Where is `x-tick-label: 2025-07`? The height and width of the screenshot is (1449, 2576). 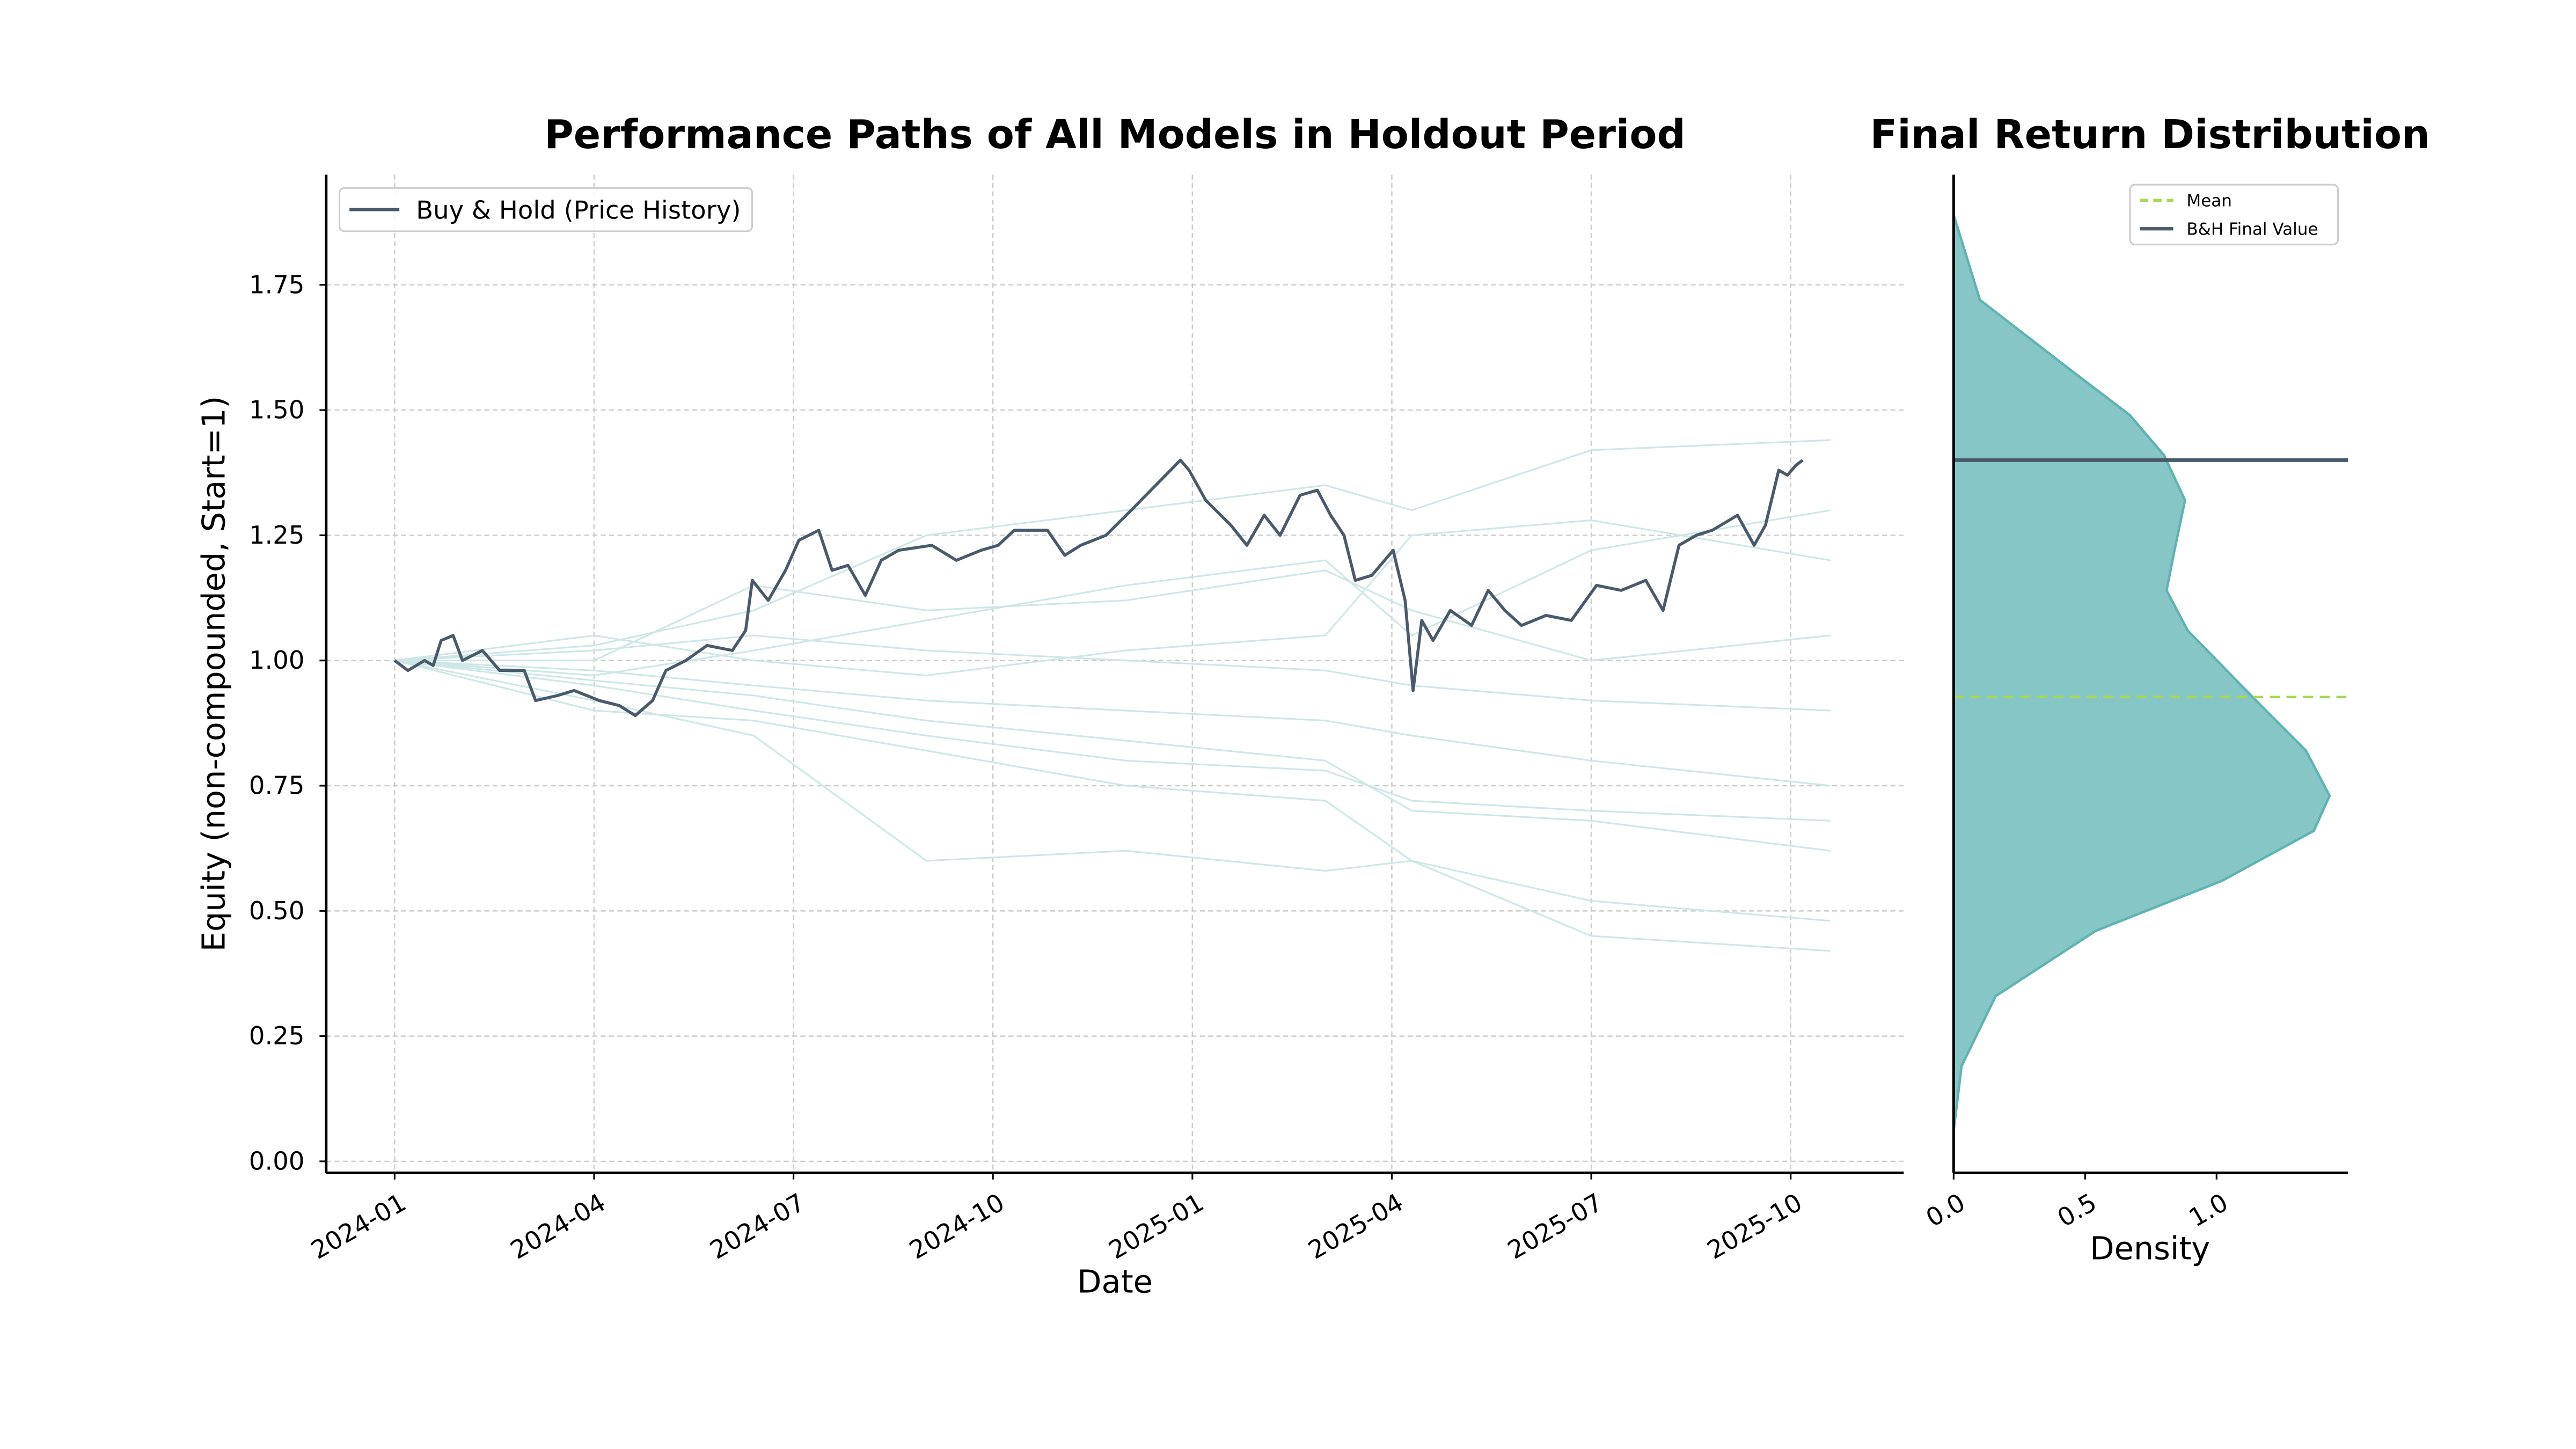 x-tick-label: 2025-07 is located at coordinates (1555, 1226).